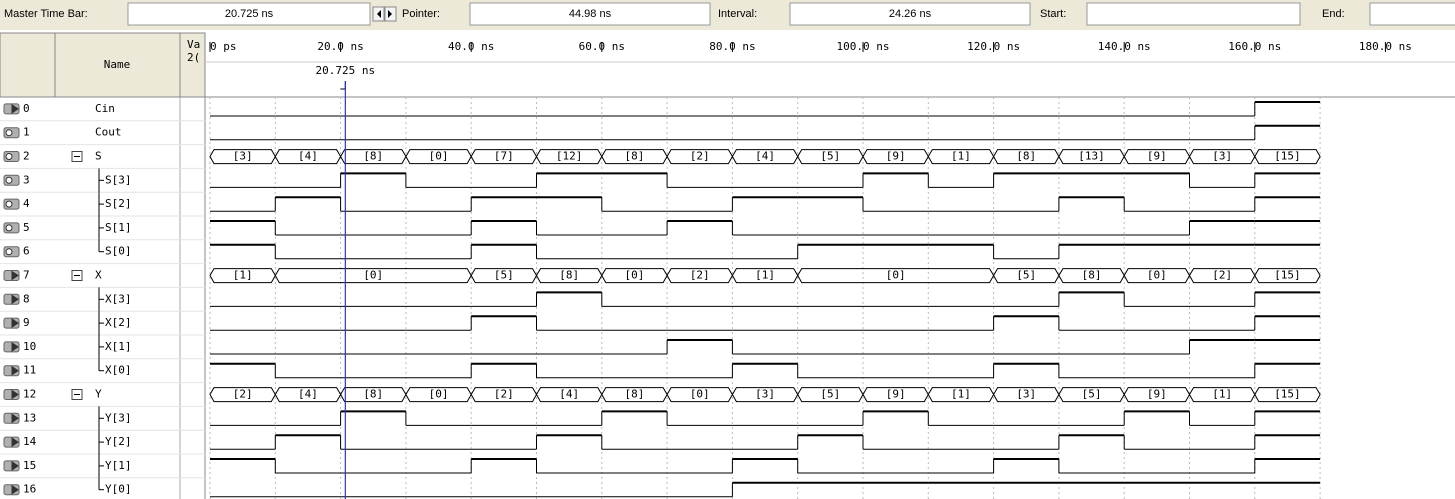  What do you see at coordinates (29, 346) in the screenshot?
I see `pin-index: 10` at bounding box center [29, 346].